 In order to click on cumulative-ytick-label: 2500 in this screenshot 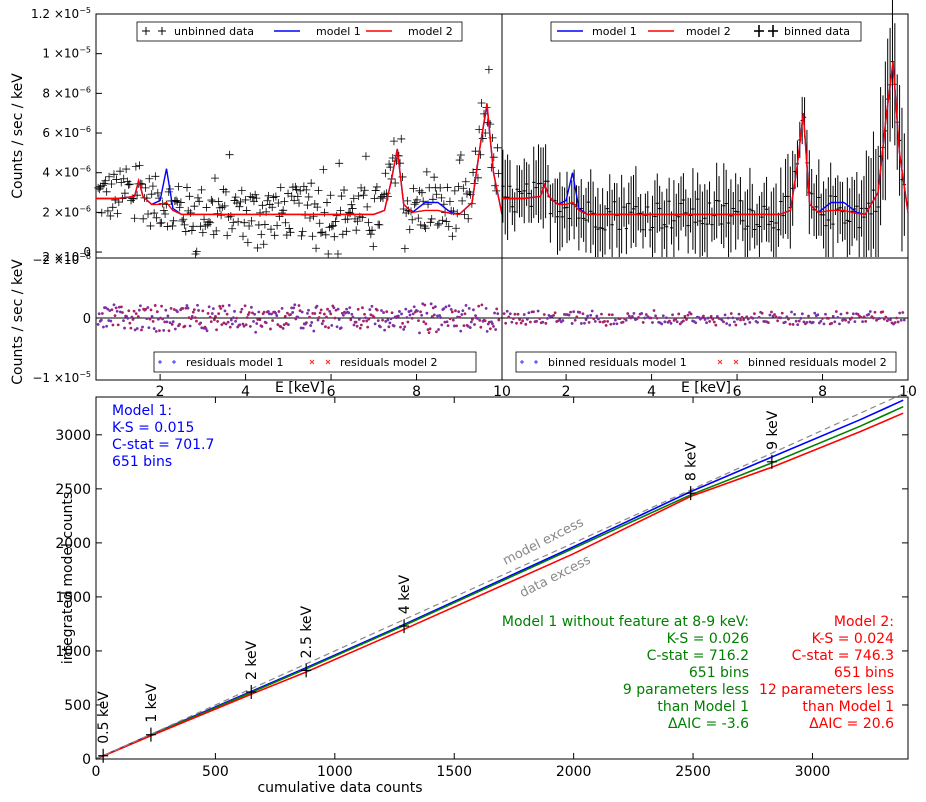, I will do `click(73, 490)`.